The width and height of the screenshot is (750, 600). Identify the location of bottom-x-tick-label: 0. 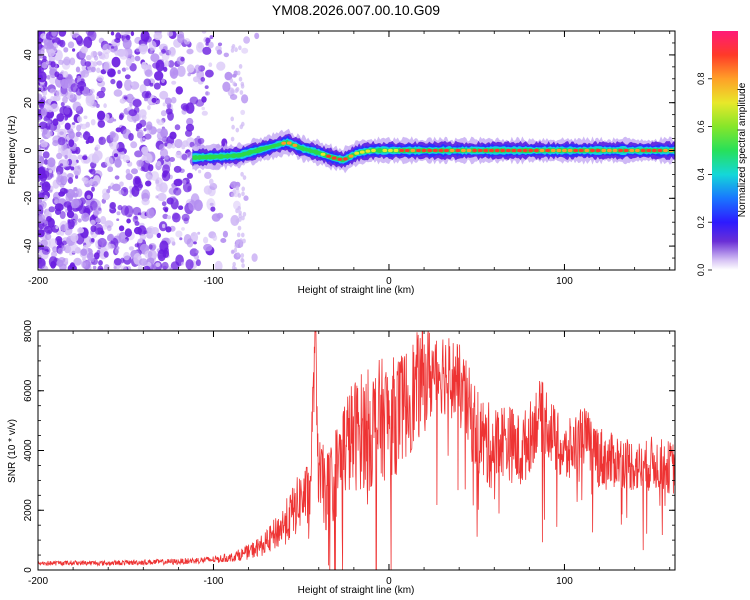
(389, 581).